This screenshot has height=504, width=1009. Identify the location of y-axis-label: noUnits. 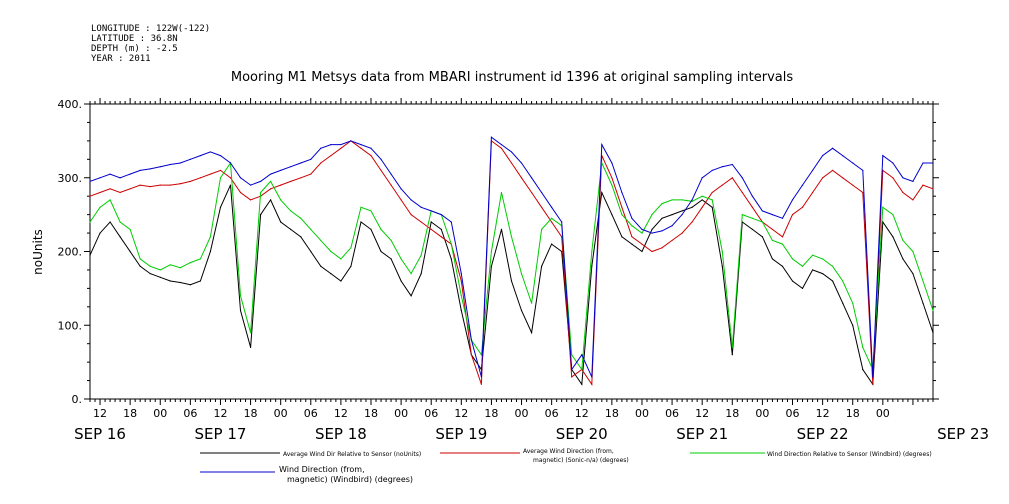
(38, 252).